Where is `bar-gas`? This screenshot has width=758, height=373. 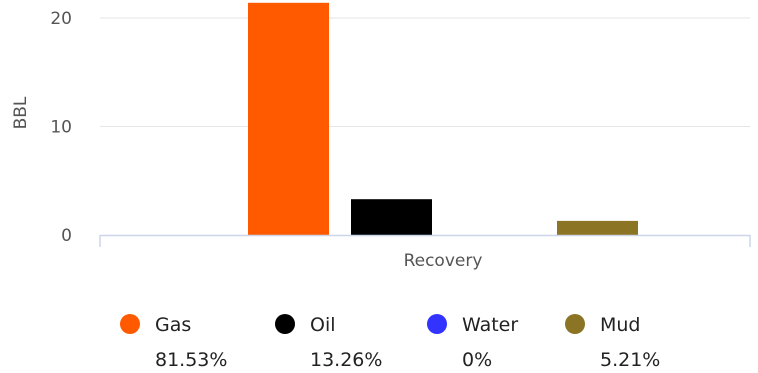 bar-gas is located at coordinates (288, 119).